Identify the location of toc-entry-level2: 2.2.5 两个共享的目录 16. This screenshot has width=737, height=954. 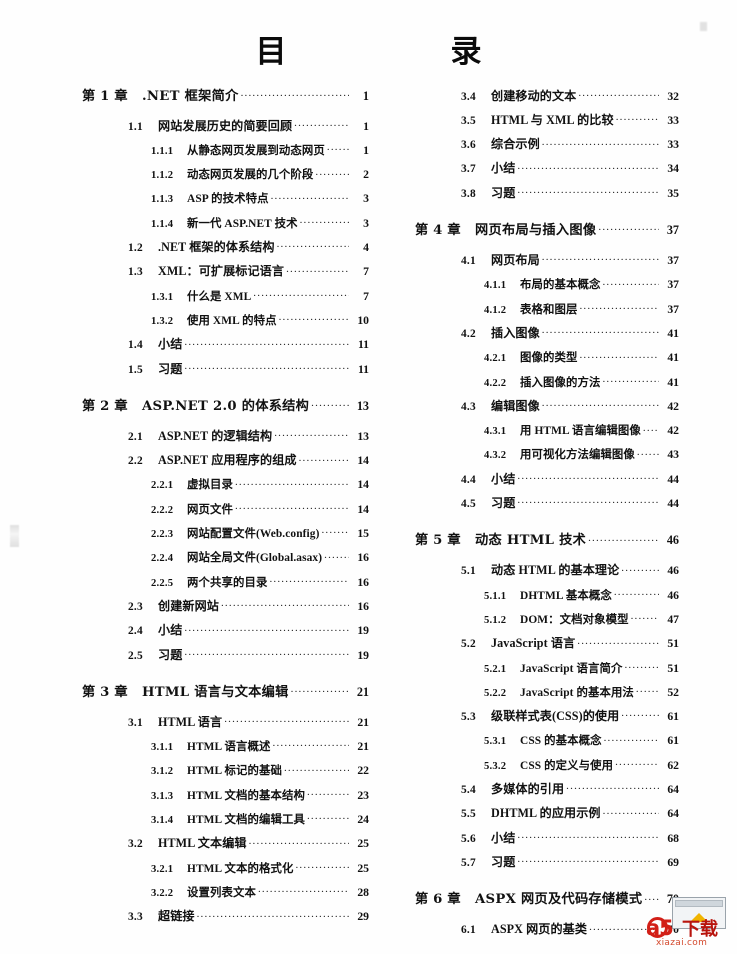
(225, 586).